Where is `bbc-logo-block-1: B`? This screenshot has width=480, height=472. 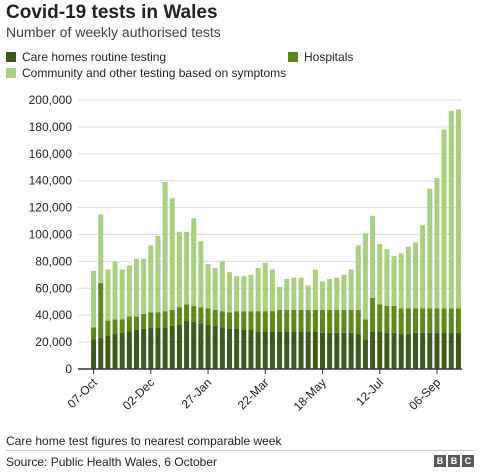 bbc-logo-block-1: B is located at coordinates (440, 461).